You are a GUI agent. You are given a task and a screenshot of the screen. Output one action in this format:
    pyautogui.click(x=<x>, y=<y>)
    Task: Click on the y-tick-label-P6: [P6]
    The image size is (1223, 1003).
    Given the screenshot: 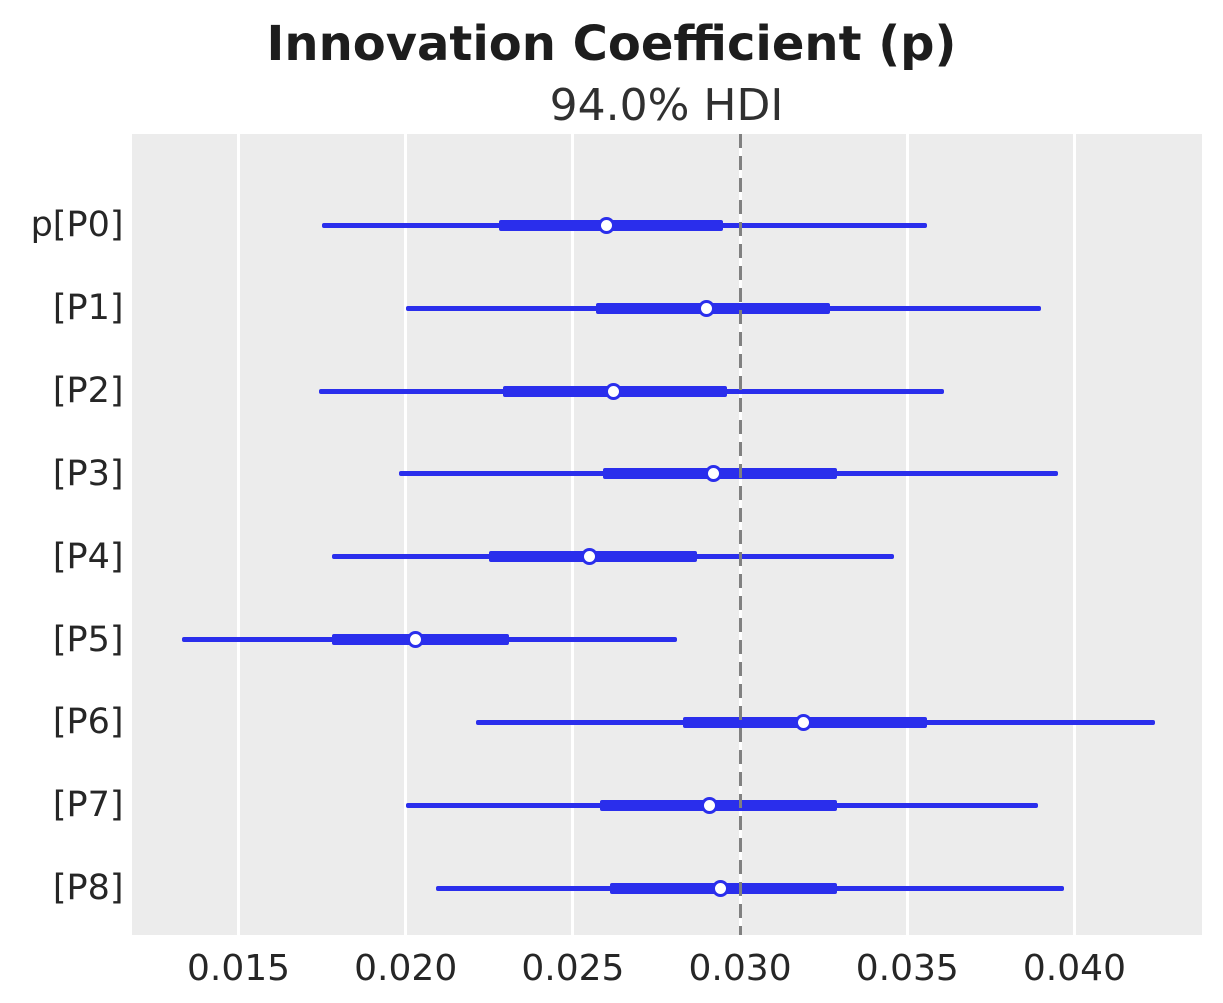 What is the action you would take?
    pyautogui.click(x=88, y=722)
    